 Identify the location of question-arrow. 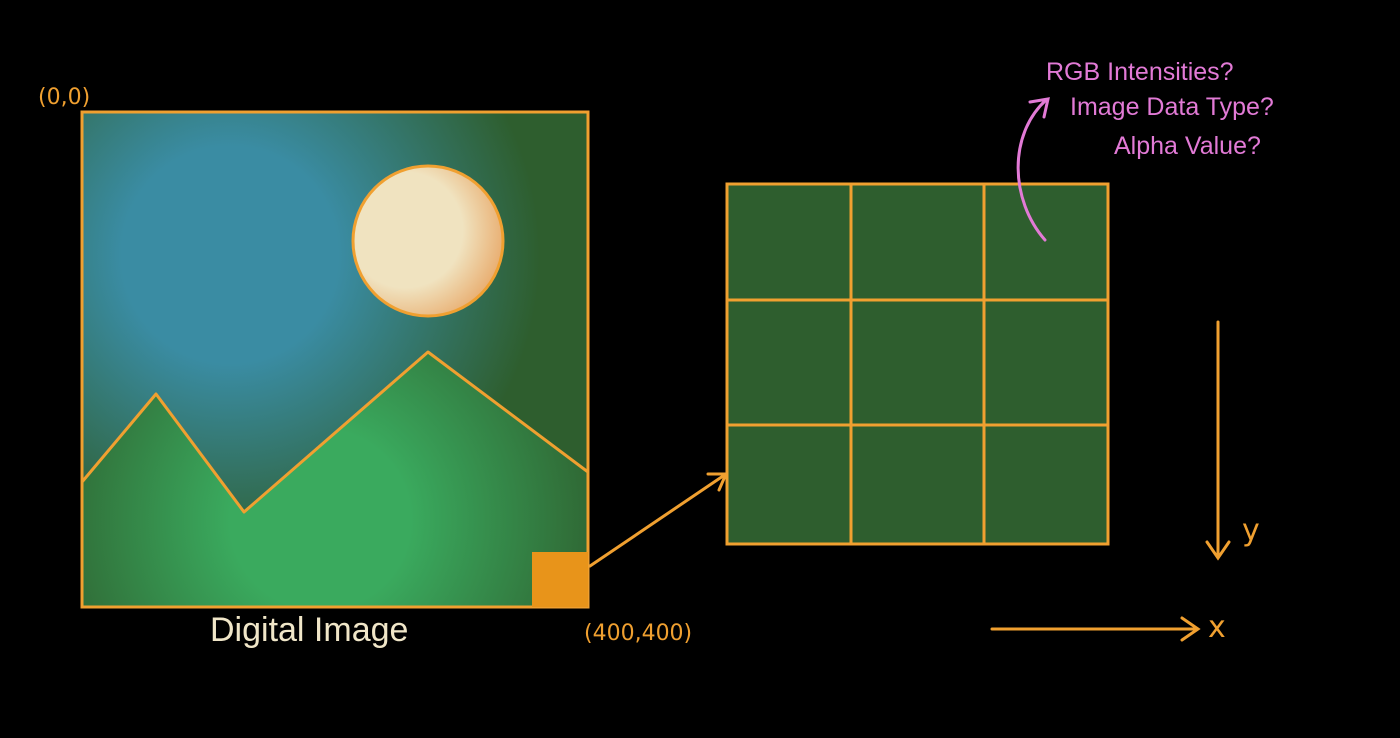
(1033, 169).